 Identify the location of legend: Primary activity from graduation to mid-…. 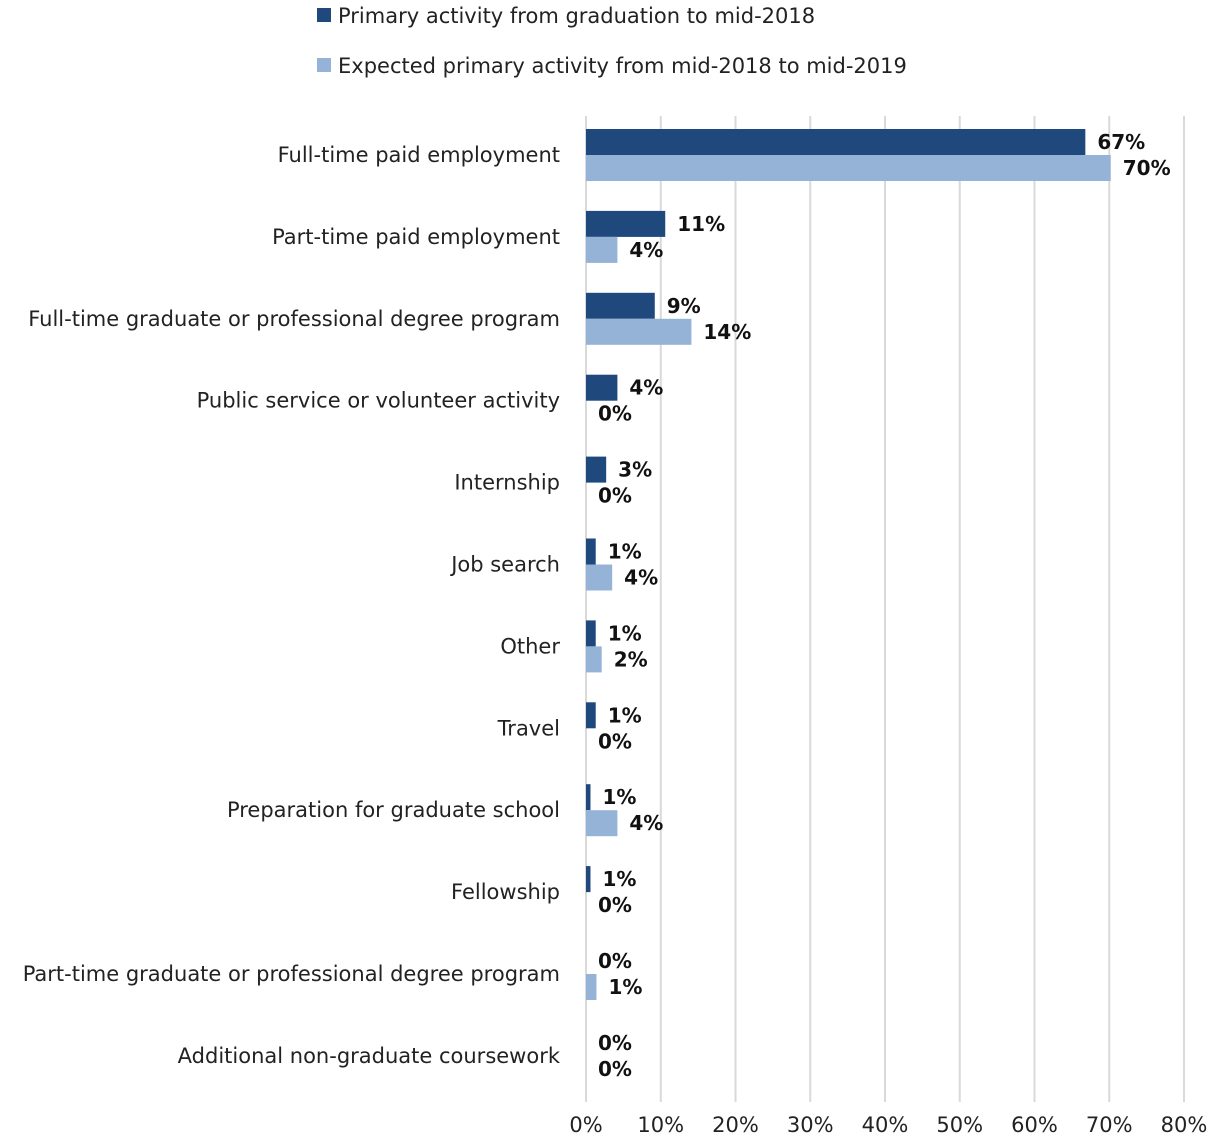
(612, 41).